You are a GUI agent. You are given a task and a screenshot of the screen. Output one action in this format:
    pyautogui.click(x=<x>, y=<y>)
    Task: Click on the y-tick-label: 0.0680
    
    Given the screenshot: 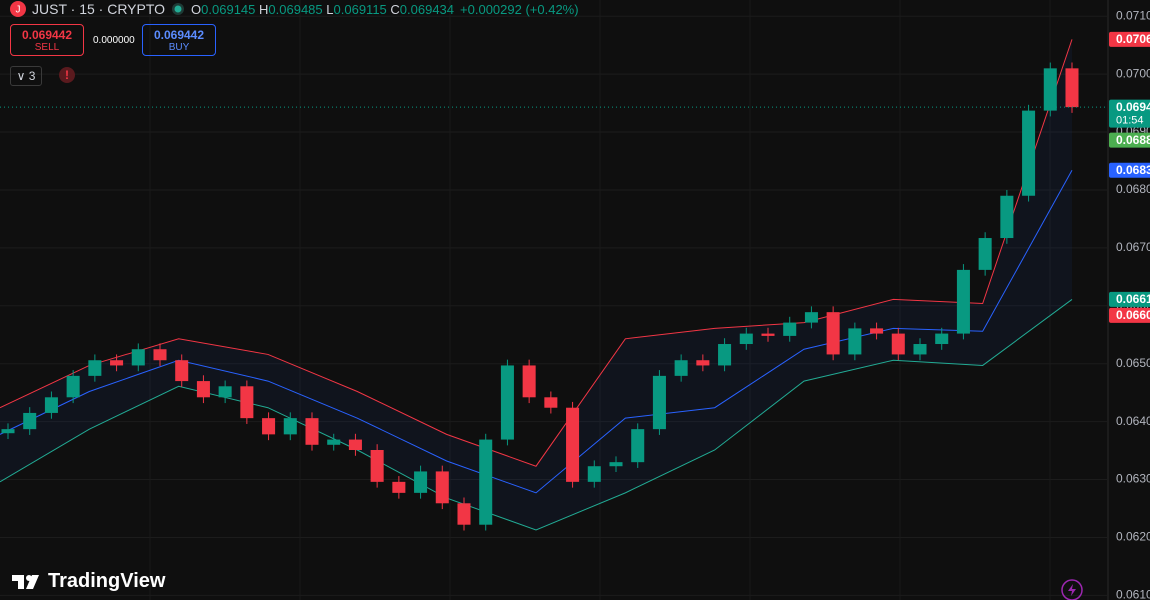 What is the action you would take?
    pyautogui.click(x=1133, y=189)
    